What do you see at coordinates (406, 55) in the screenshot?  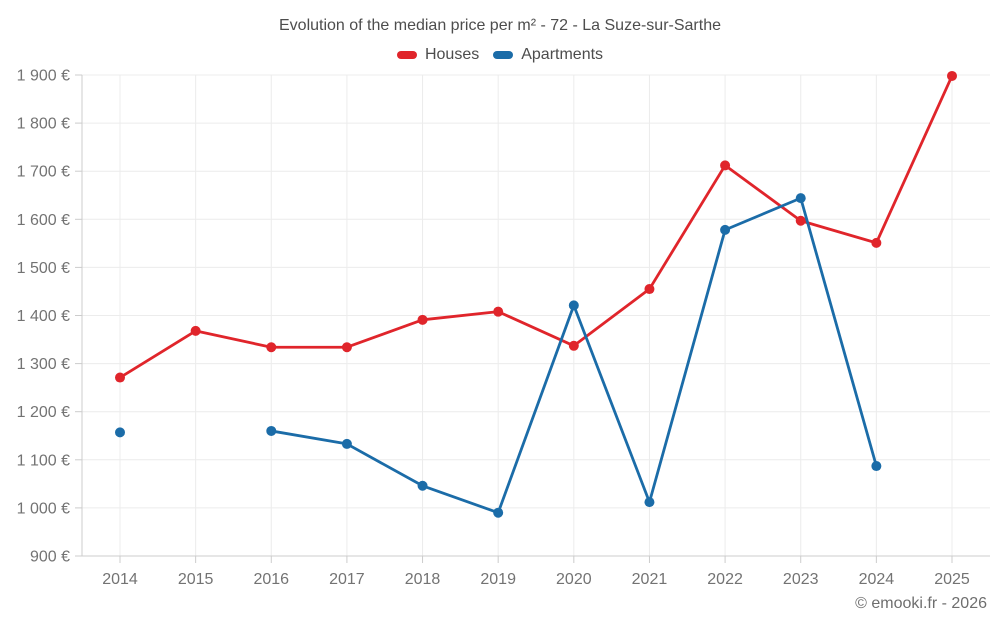 I see `legend-swatch-houses` at bounding box center [406, 55].